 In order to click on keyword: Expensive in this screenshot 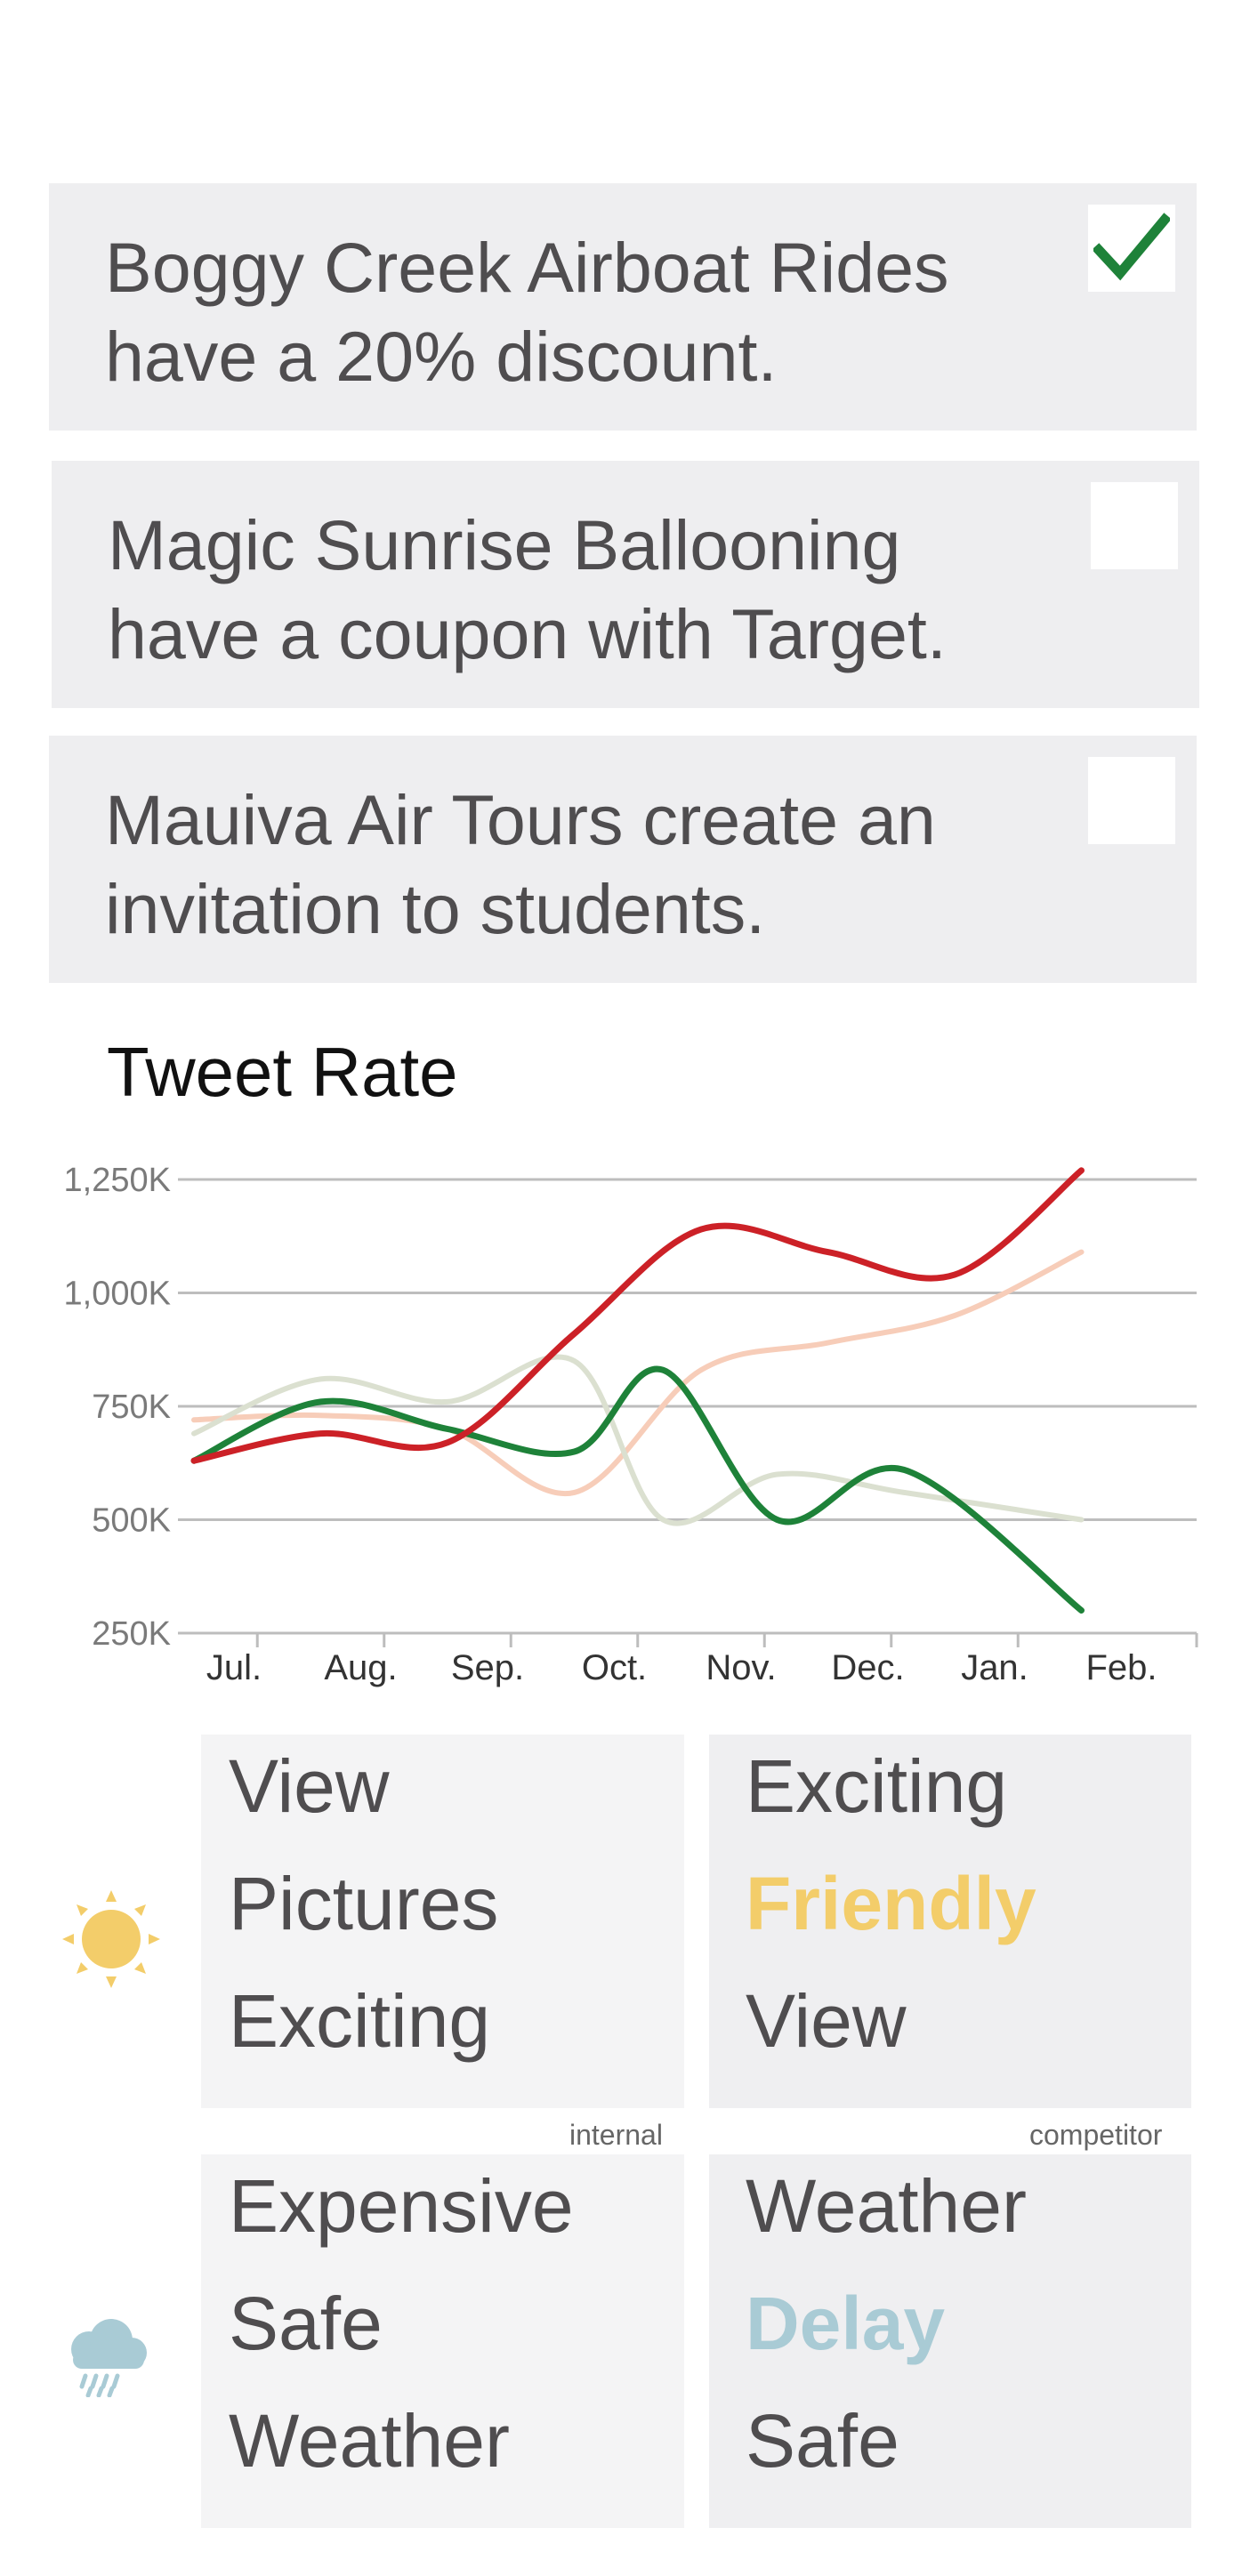, I will do `click(401, 2206)`.